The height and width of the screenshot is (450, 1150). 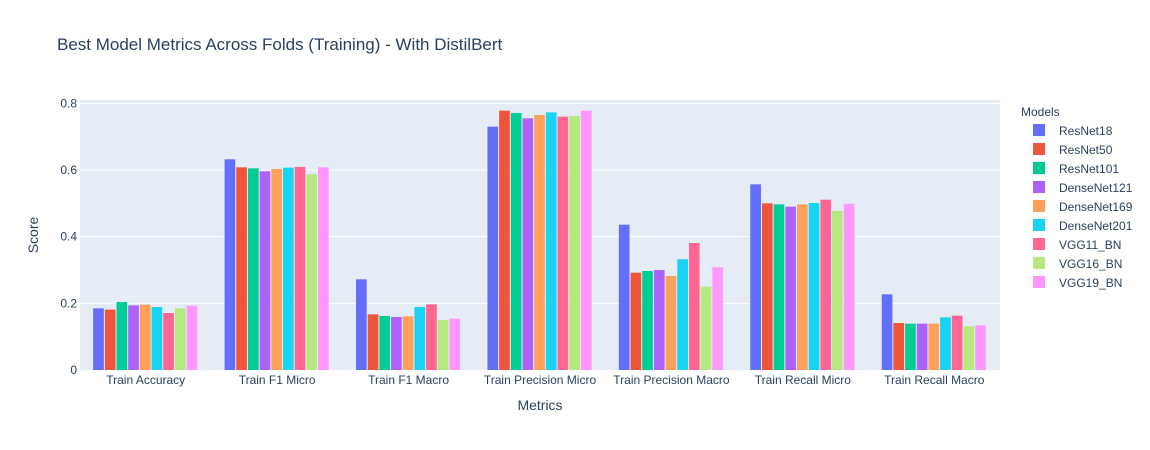 I want to click on legend-item-label: DenseNet169, so click(x=1096, y=207).